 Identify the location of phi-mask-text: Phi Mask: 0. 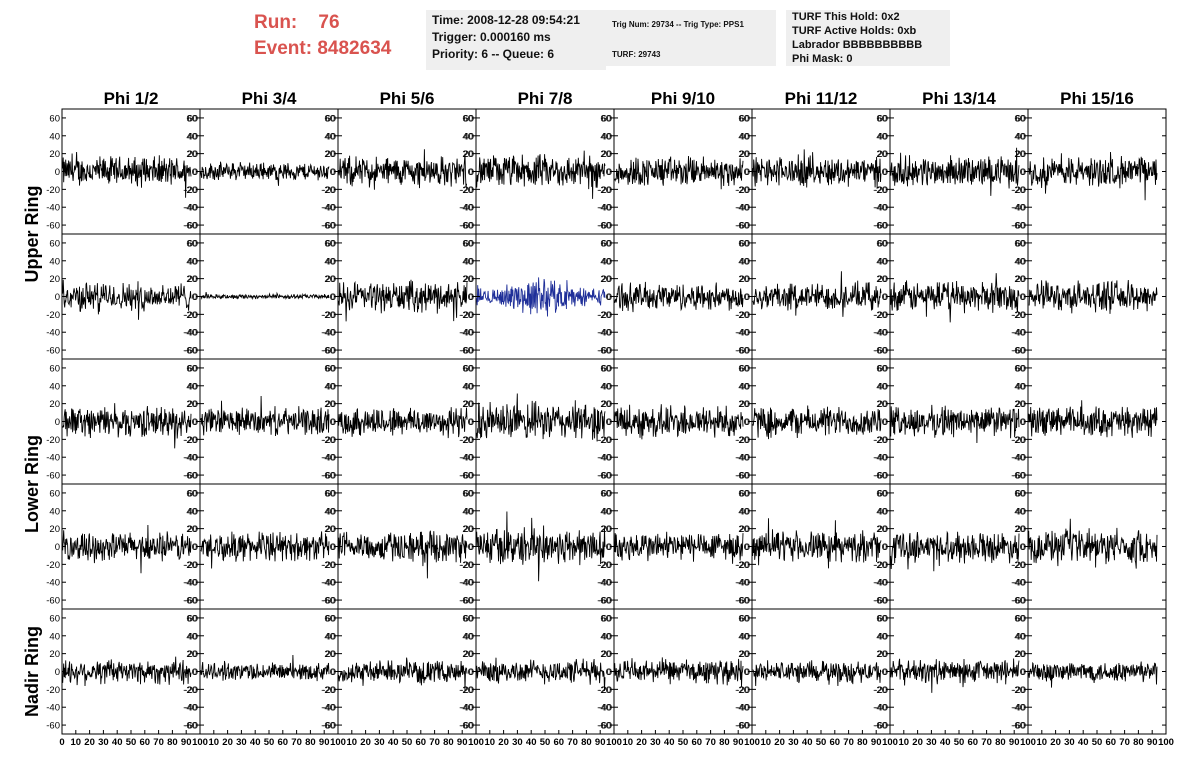
(822, 59).